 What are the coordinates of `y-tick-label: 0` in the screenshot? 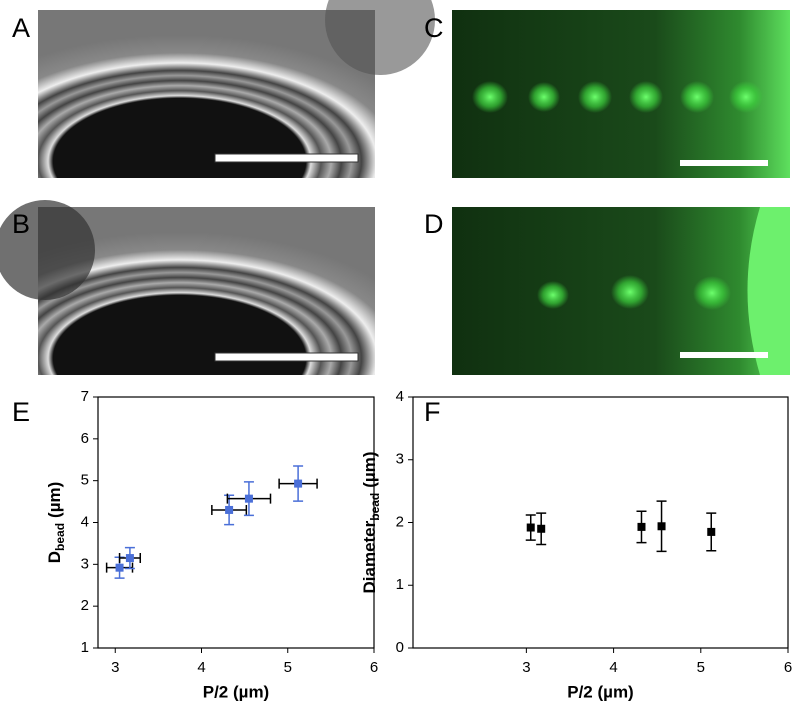 It's located at (400, 647).